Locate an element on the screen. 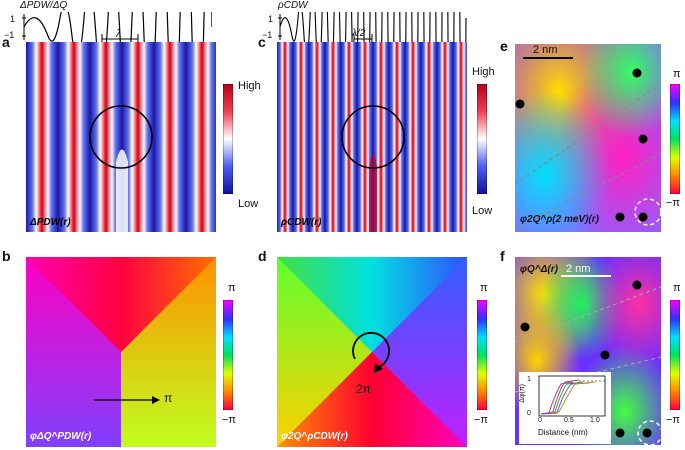  panel-f-map-label: φQ^Δ(r) is located at coordinates (539, 269).